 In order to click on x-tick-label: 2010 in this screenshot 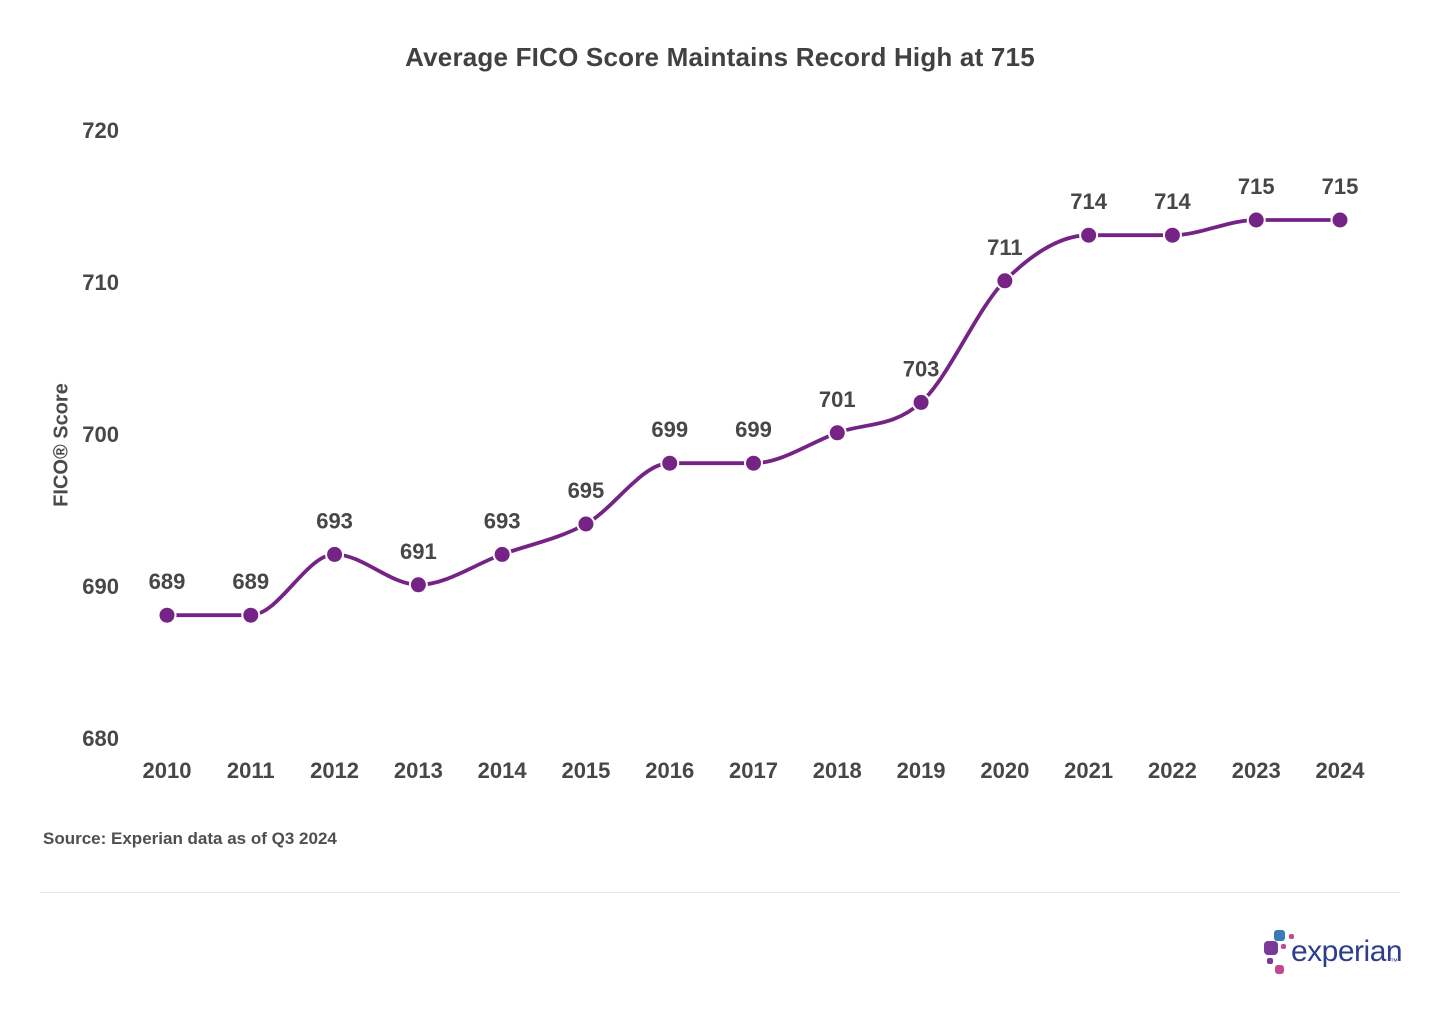, I will do `click(167, 770)`.